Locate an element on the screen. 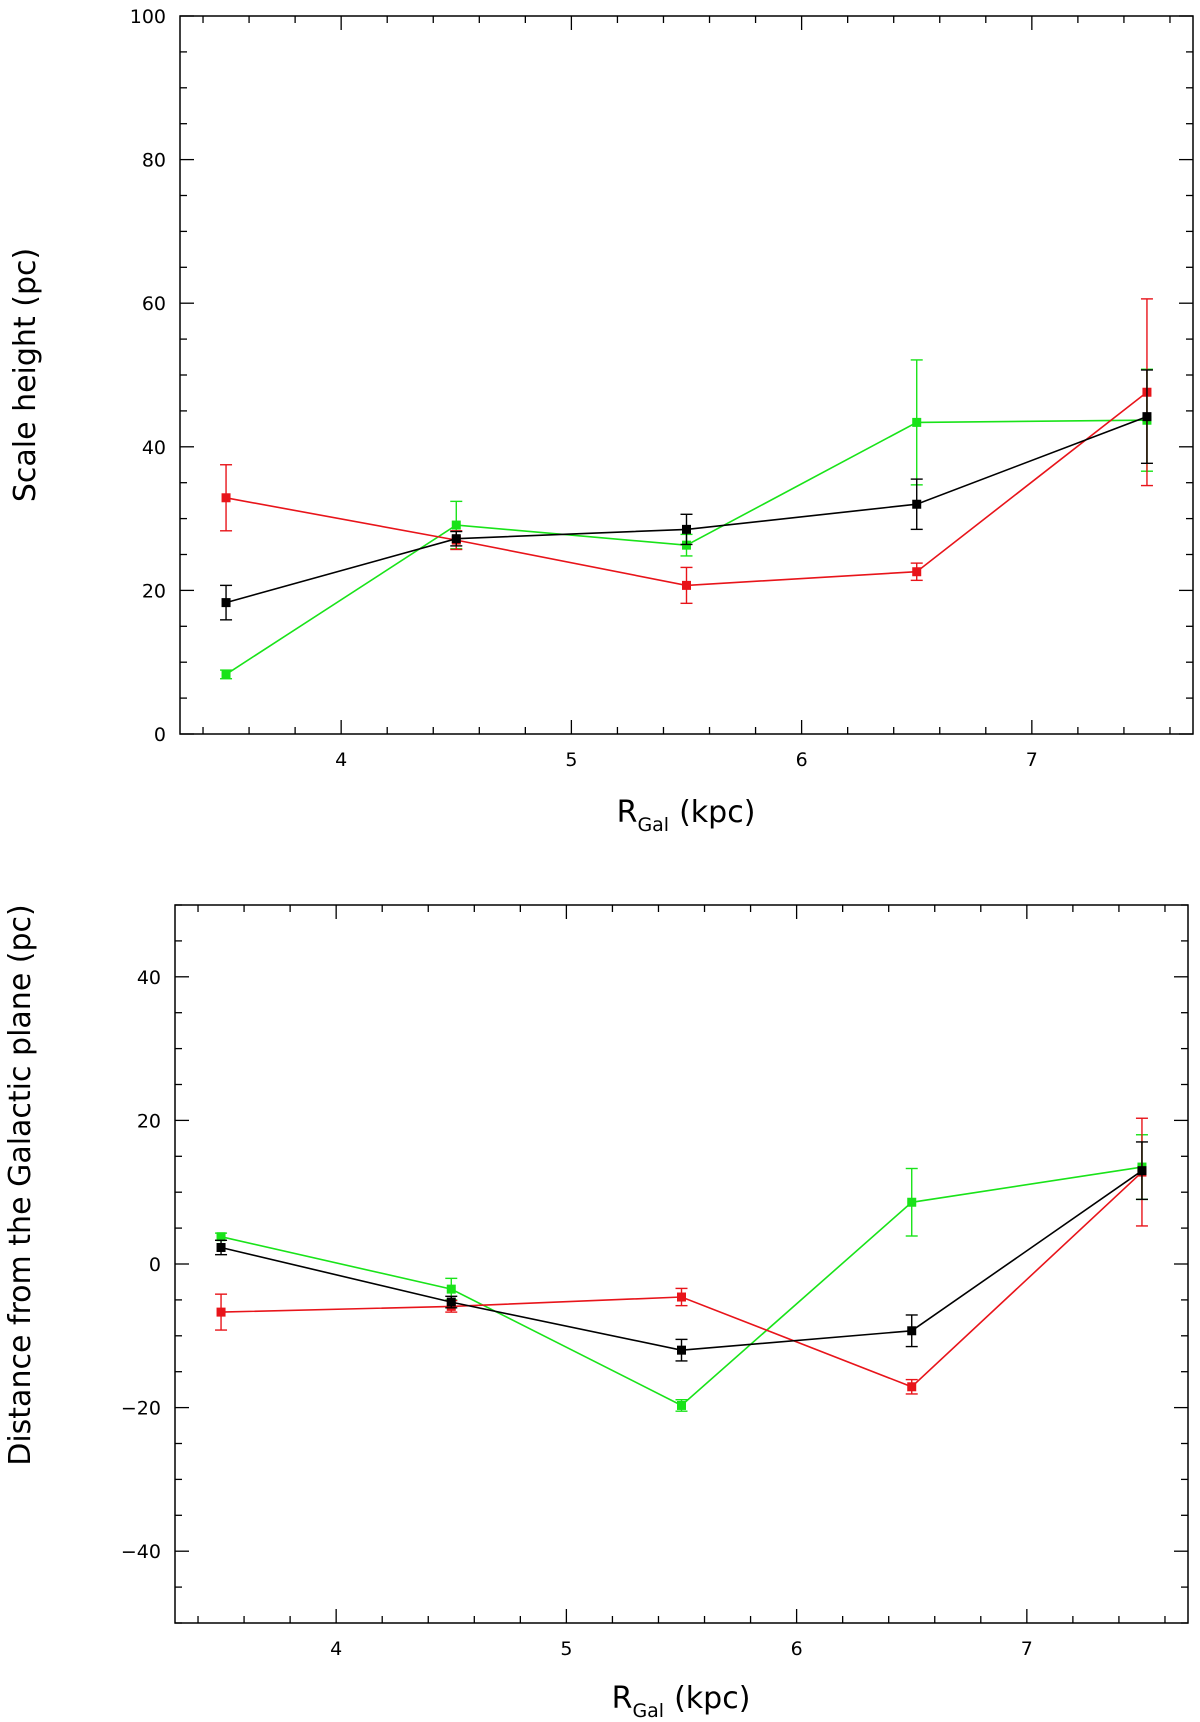  series-red is located at coordinates (686, 451).